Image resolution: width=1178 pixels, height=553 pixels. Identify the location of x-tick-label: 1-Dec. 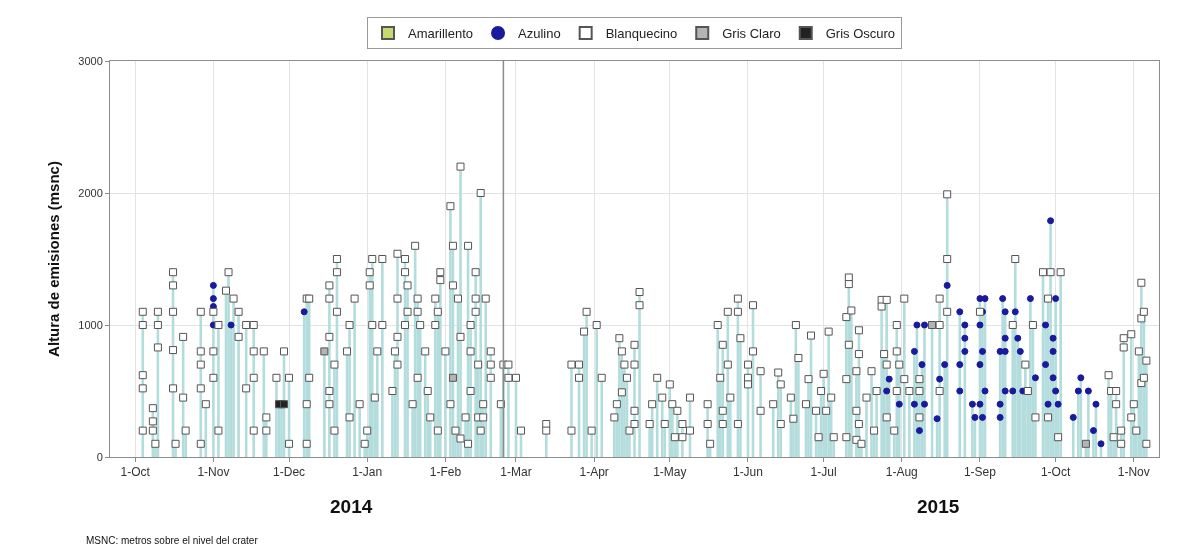
(289, 472).